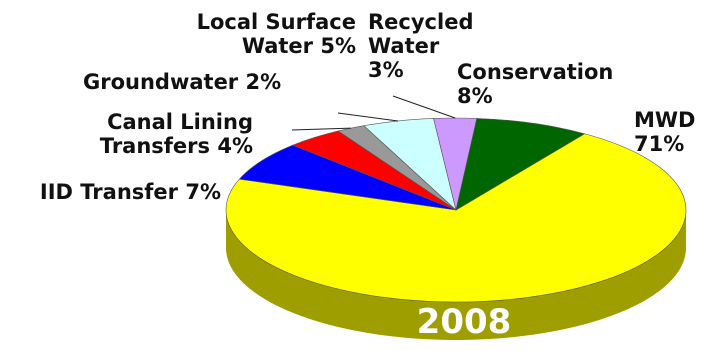 The image size is (701, 351). I want to click on label-recycled-water: Recycled Water 3%, so click(420, 46).